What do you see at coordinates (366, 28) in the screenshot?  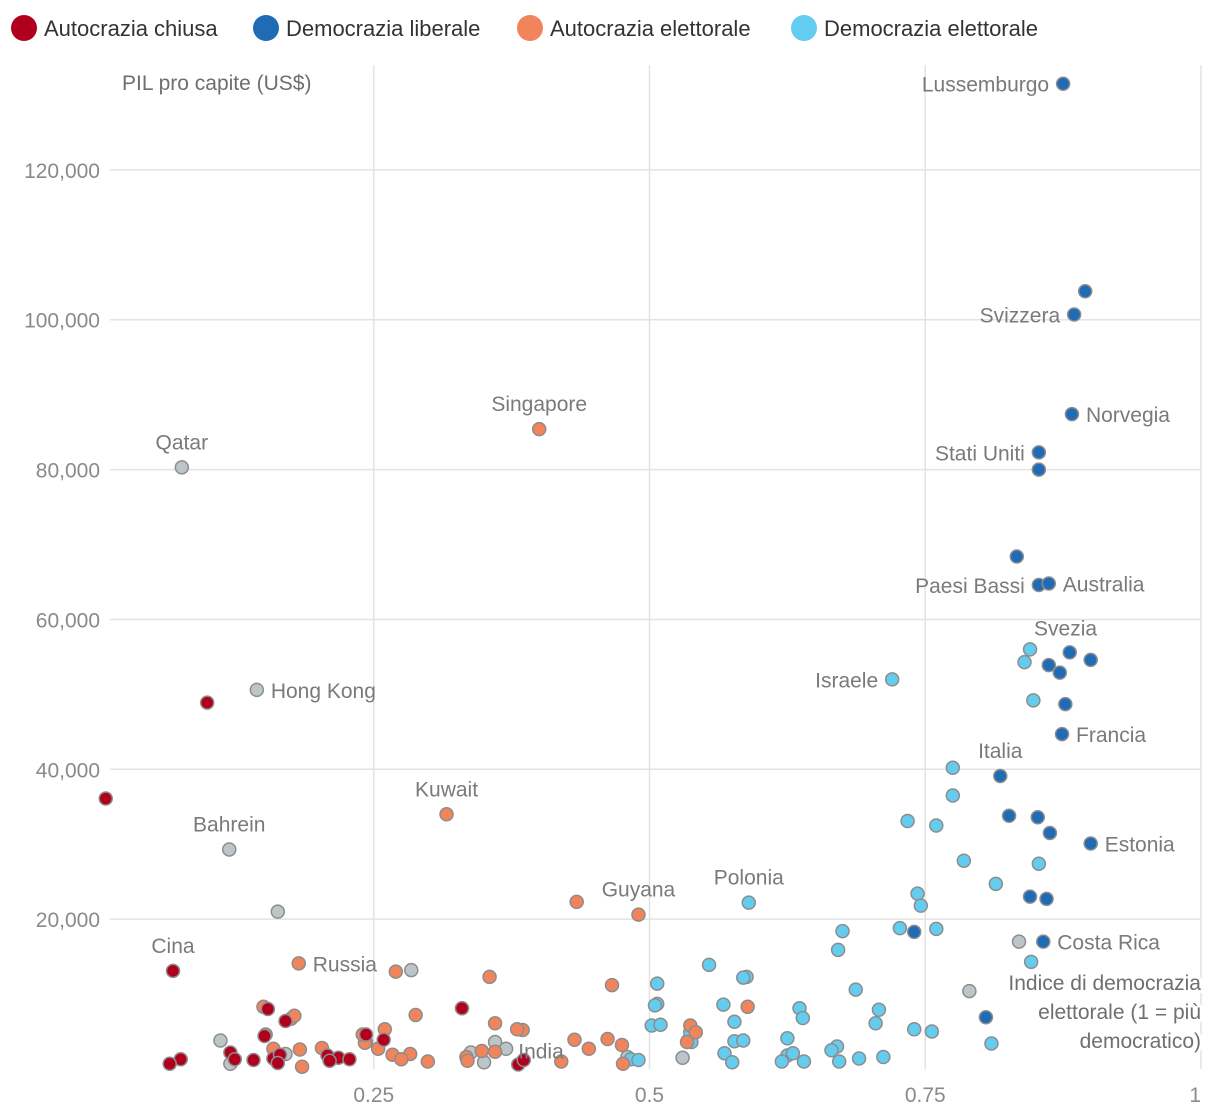 I see `legend-item-liberal_democracy: Democrazia liberale` at bounding box center [366, 28].